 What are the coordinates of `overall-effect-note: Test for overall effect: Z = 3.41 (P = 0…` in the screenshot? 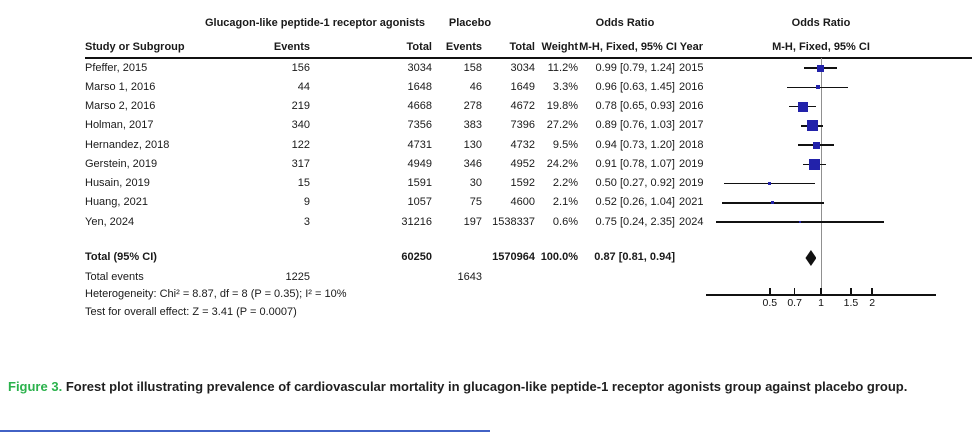 It's located at (191, 312).